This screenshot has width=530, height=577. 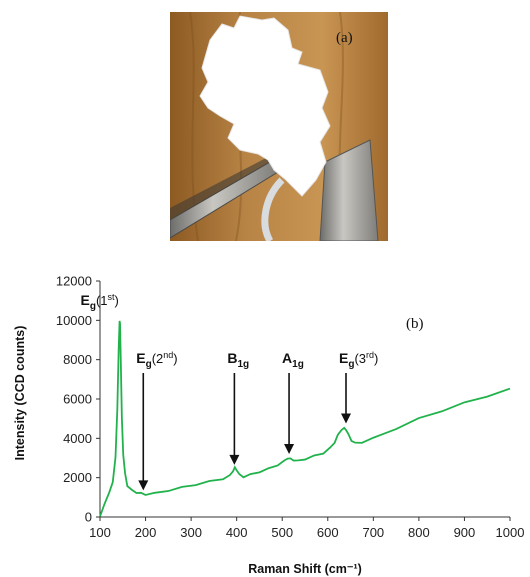 I want to click on scissor-blade, so click(x=349, y=190).